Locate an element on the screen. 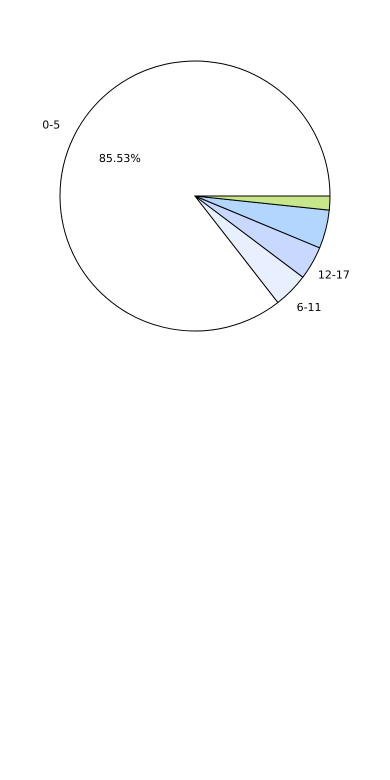 The height and width of the screenshot is (780, 390). slice-label: 0-5 is located at coordinates (51, 125).